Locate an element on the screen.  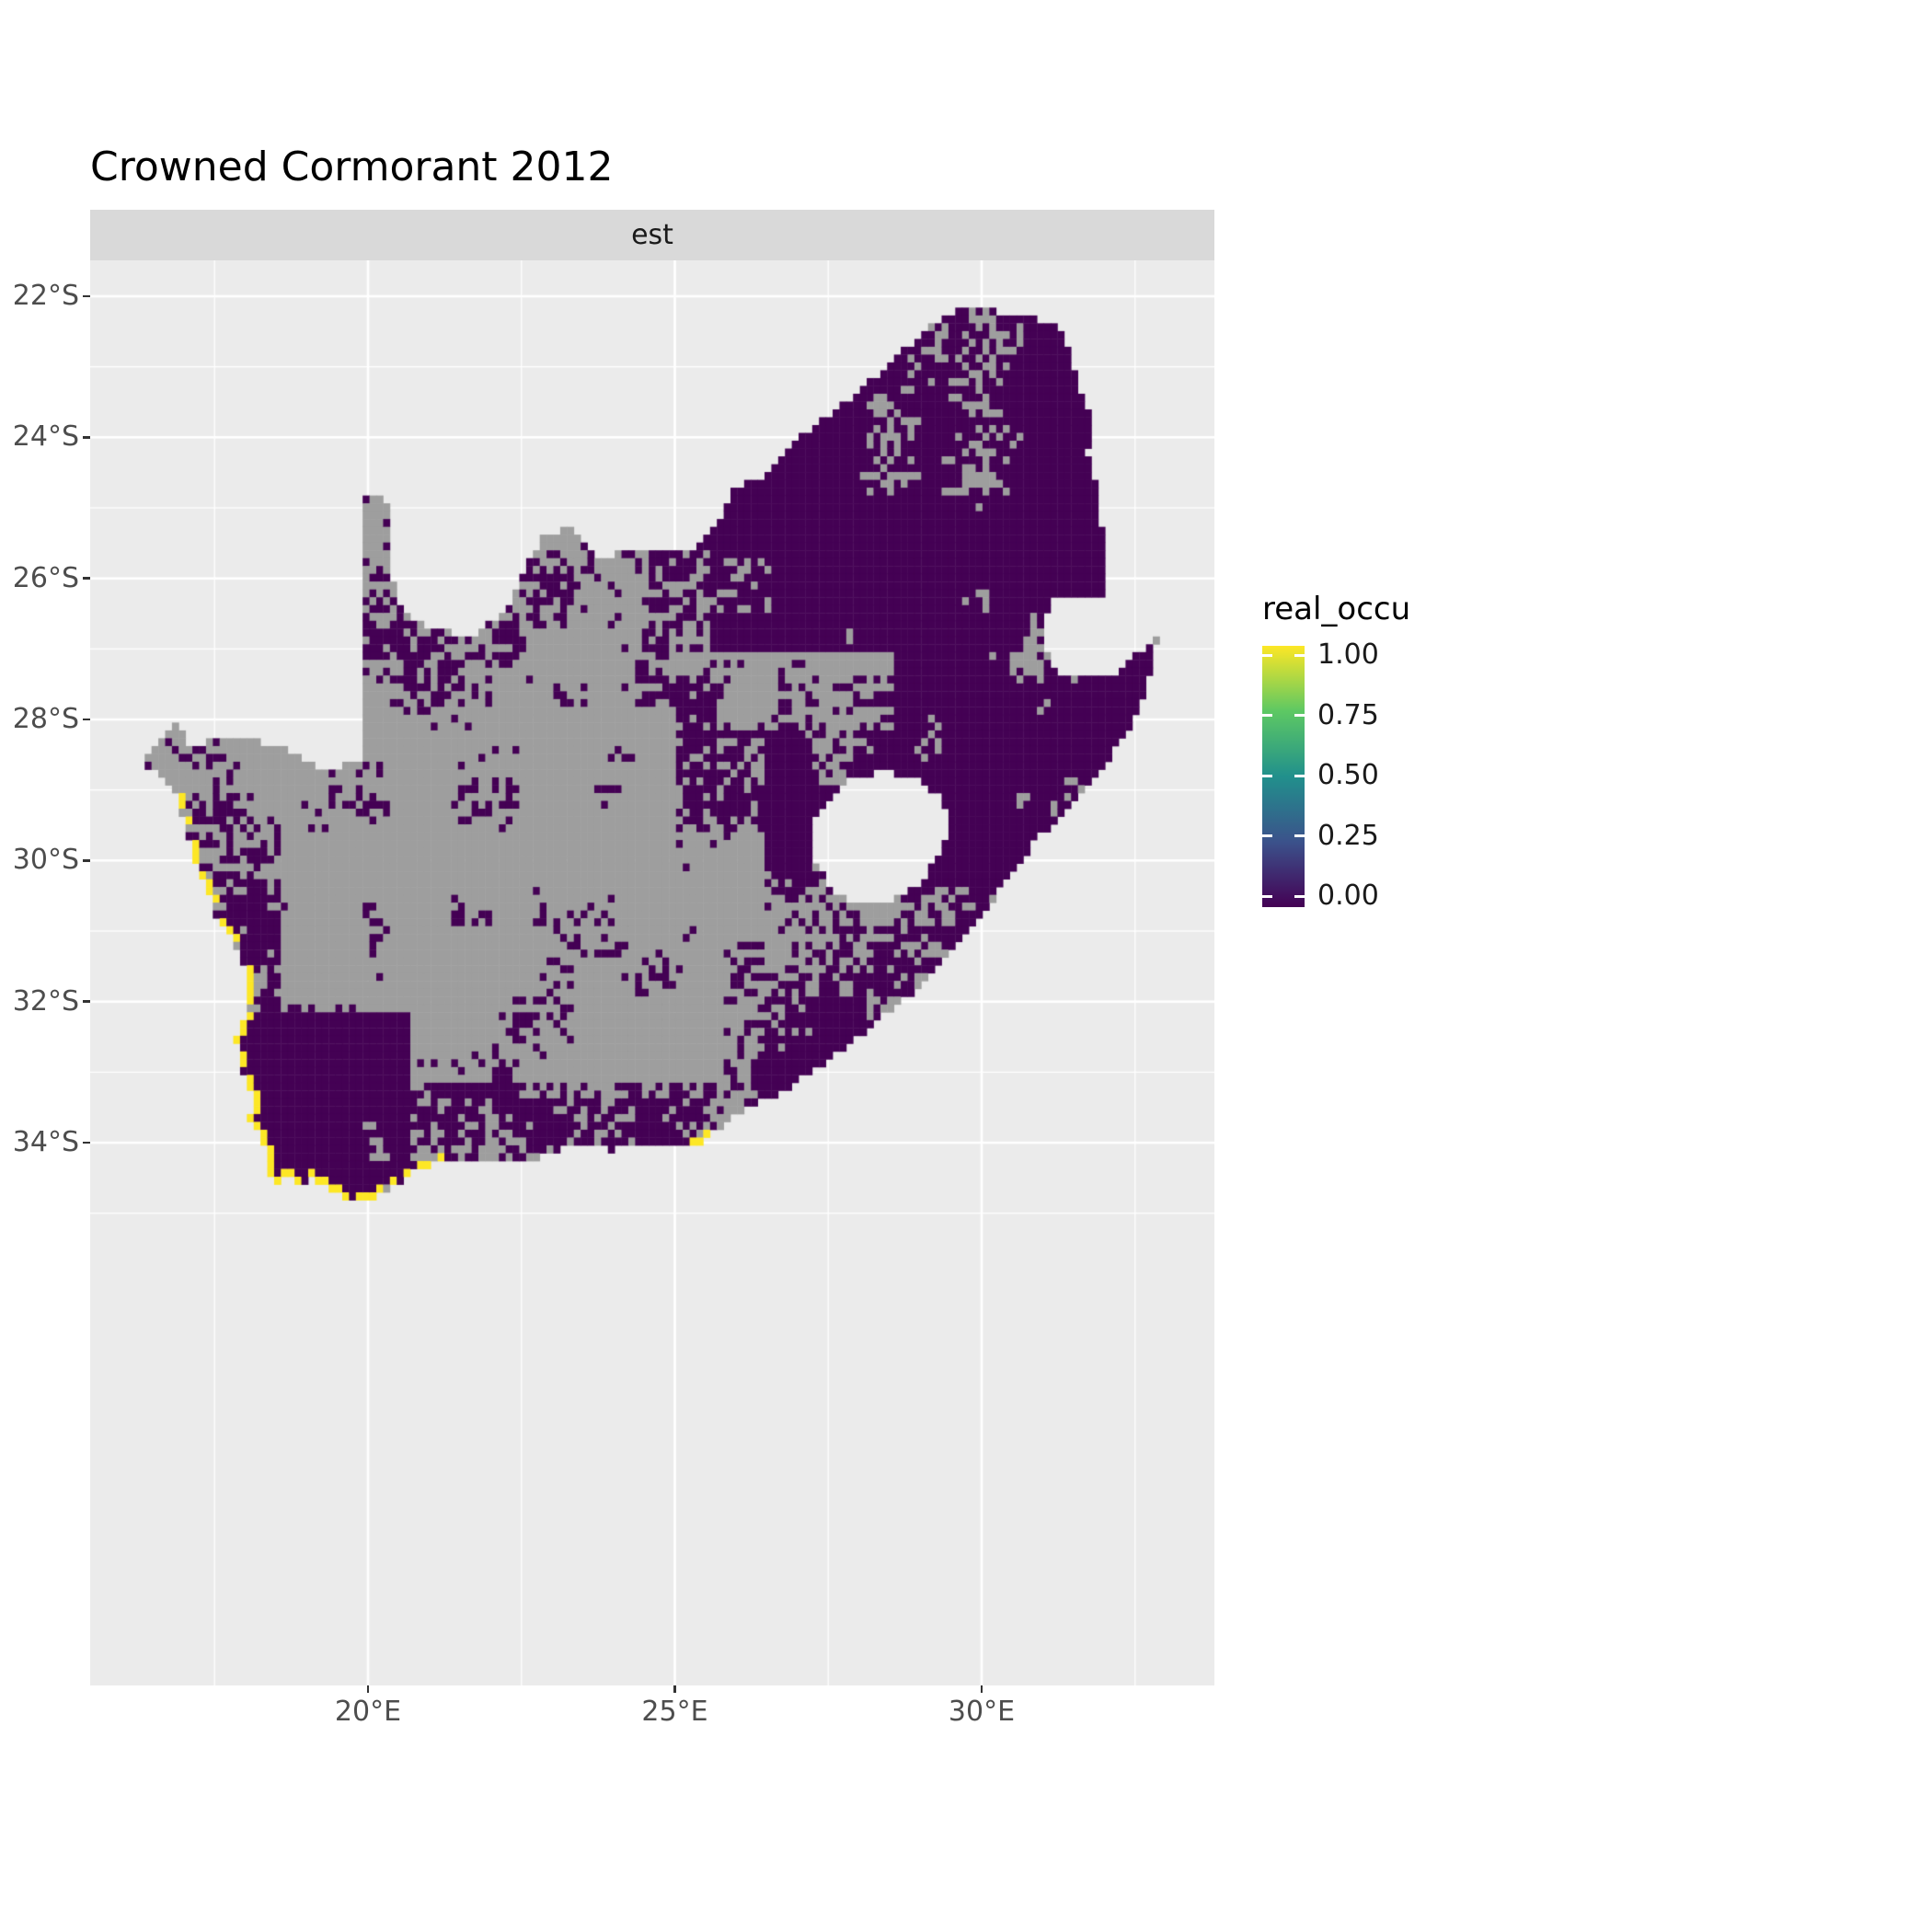
legend-title: real_occu is located at coordinates (1336, 609).